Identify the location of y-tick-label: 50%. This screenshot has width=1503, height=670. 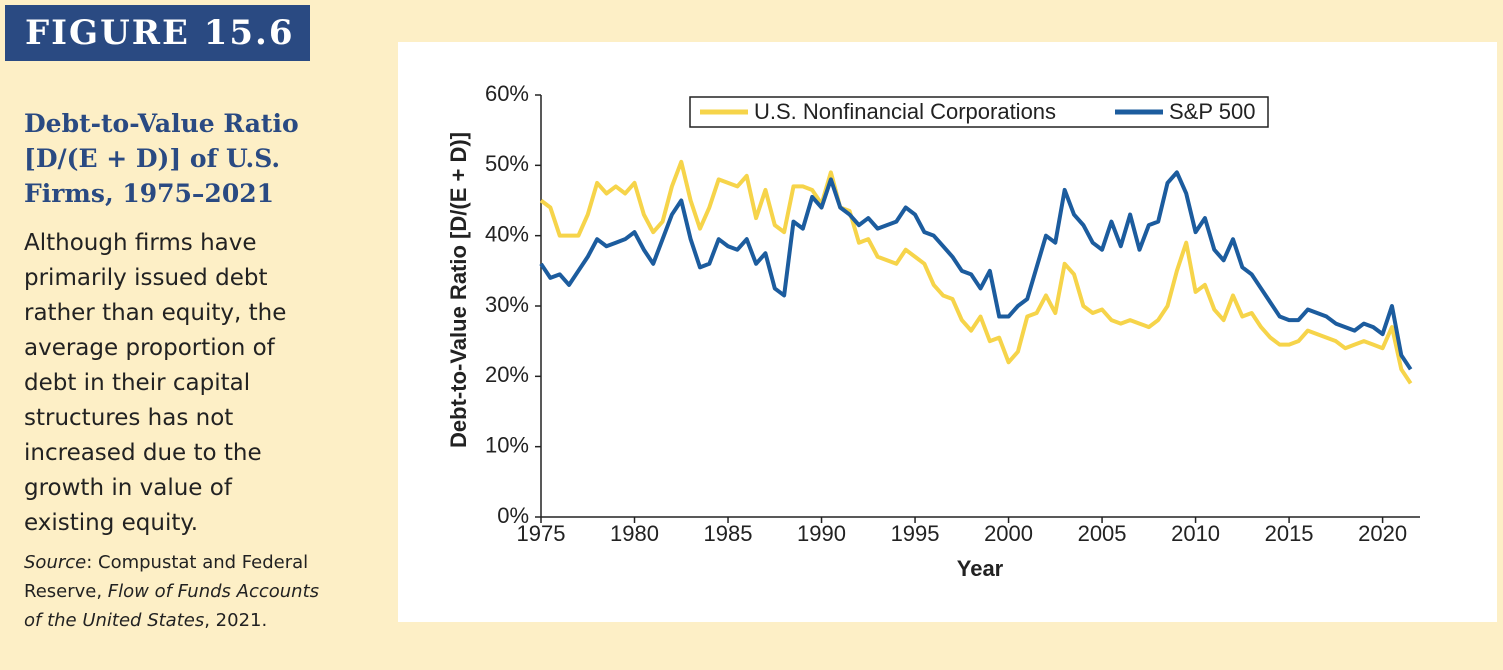
(507, 163).